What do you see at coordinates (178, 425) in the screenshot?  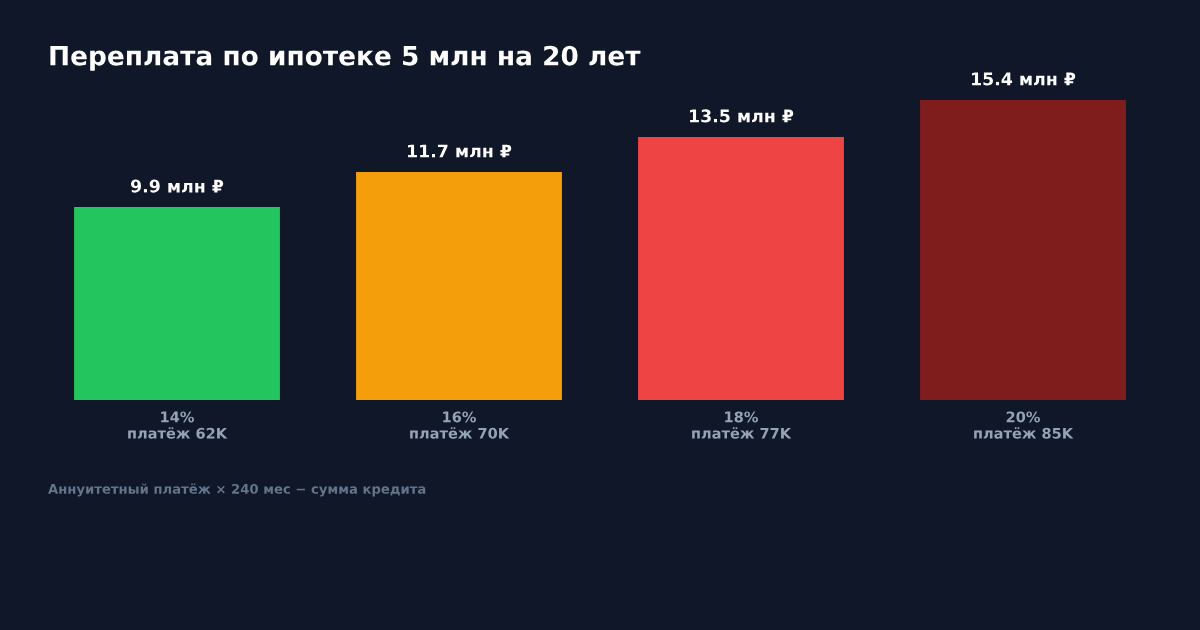 I see `x-tick-label: 14% платёж 62K` at bounding box center [178, 425].